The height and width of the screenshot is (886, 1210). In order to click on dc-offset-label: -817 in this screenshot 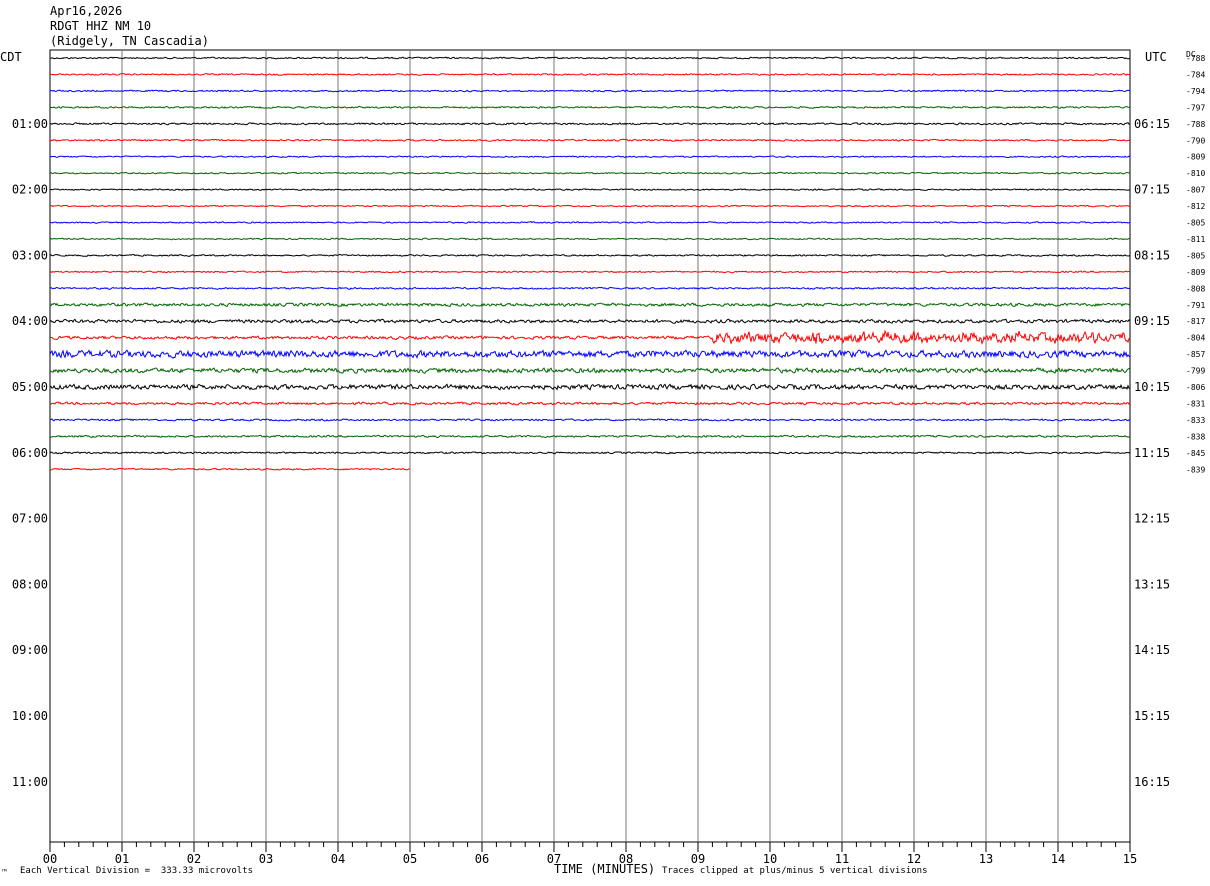, I will do `click(1195, 321)`.